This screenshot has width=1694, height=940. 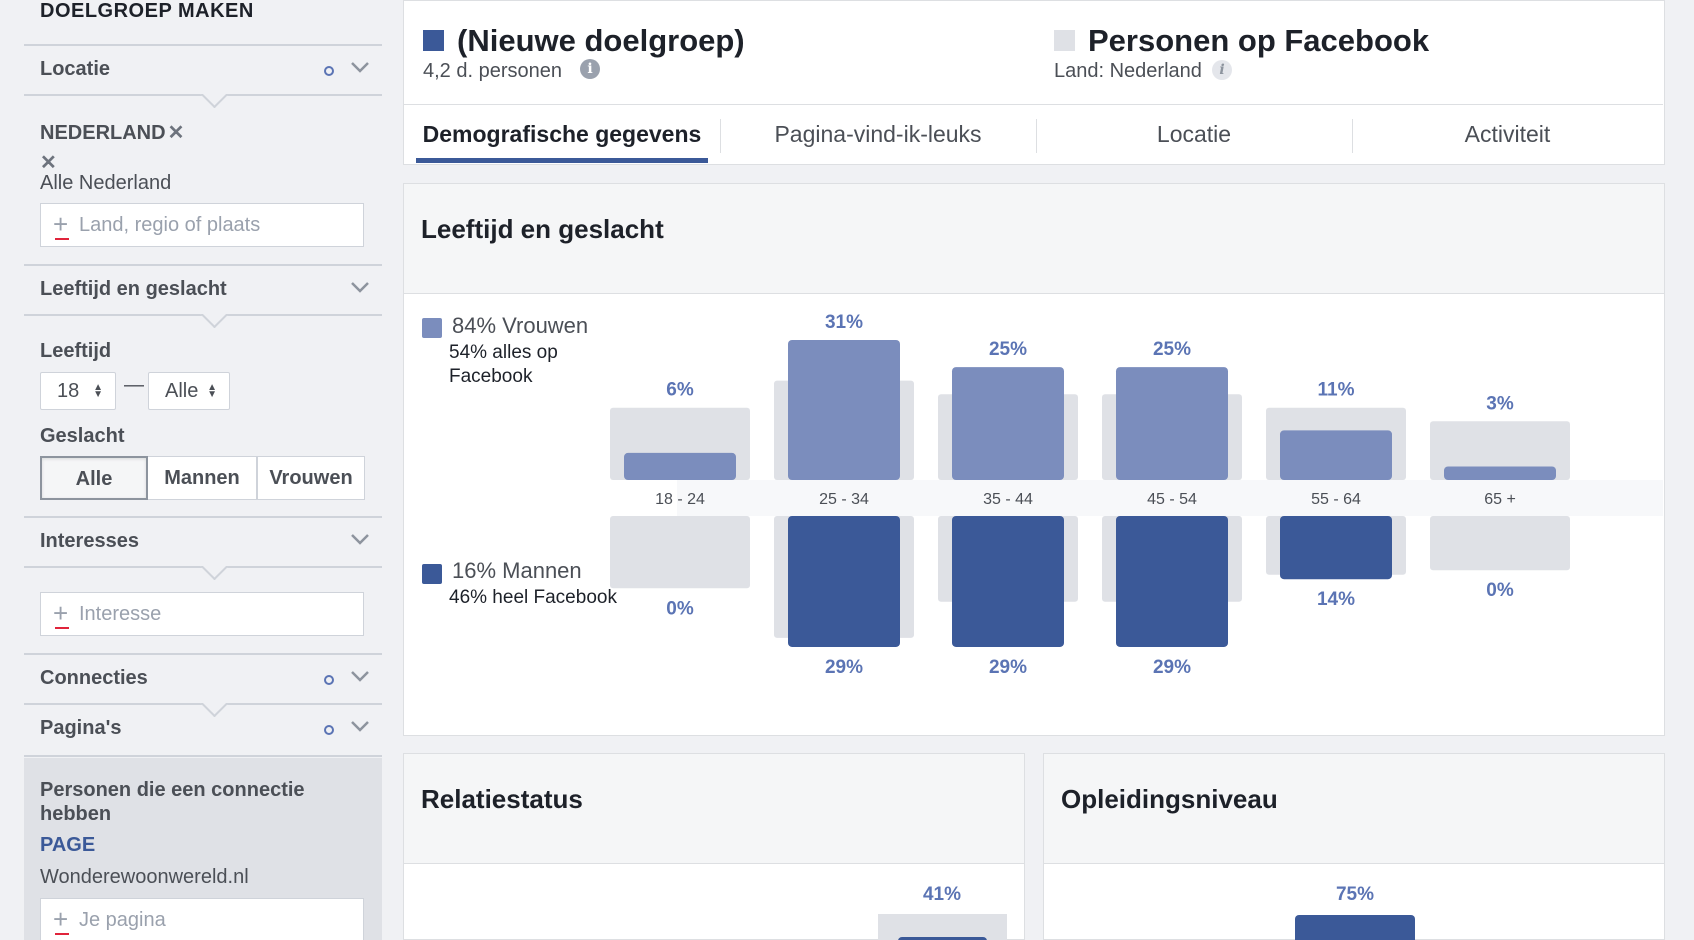 What do you see at coordinates (844, 322) in the screenshot?
I see `women-value-label: 31%` at bounding box center [844, 322].